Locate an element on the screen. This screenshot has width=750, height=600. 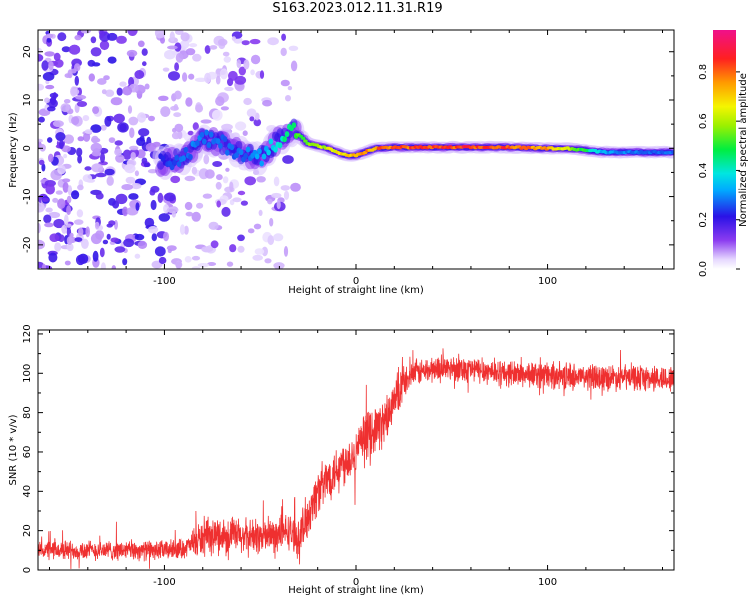
heatmap-x-axis-label: Height of straight line (km) is located at coordinates (356, 290).